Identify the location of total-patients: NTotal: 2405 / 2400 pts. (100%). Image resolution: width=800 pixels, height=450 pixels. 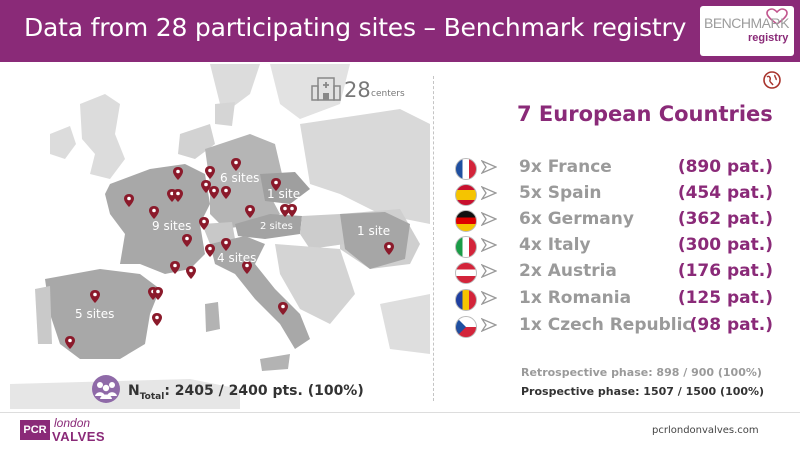
(246, 392).